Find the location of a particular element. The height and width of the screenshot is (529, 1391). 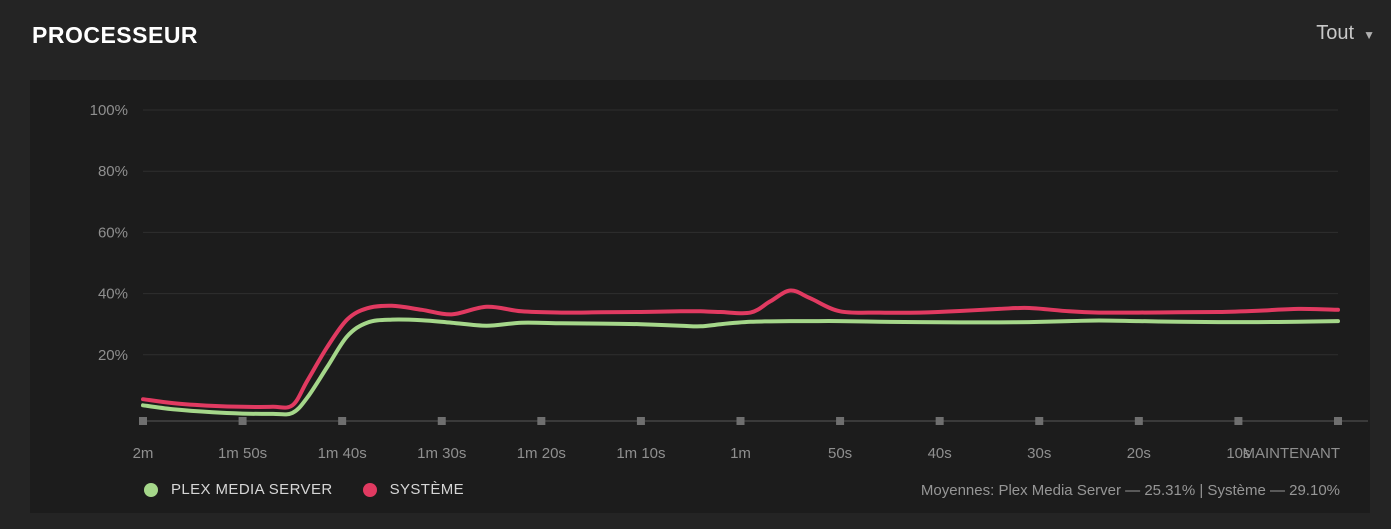

x-axis-label-30s: 30s is located at coordinates (1039, 453).